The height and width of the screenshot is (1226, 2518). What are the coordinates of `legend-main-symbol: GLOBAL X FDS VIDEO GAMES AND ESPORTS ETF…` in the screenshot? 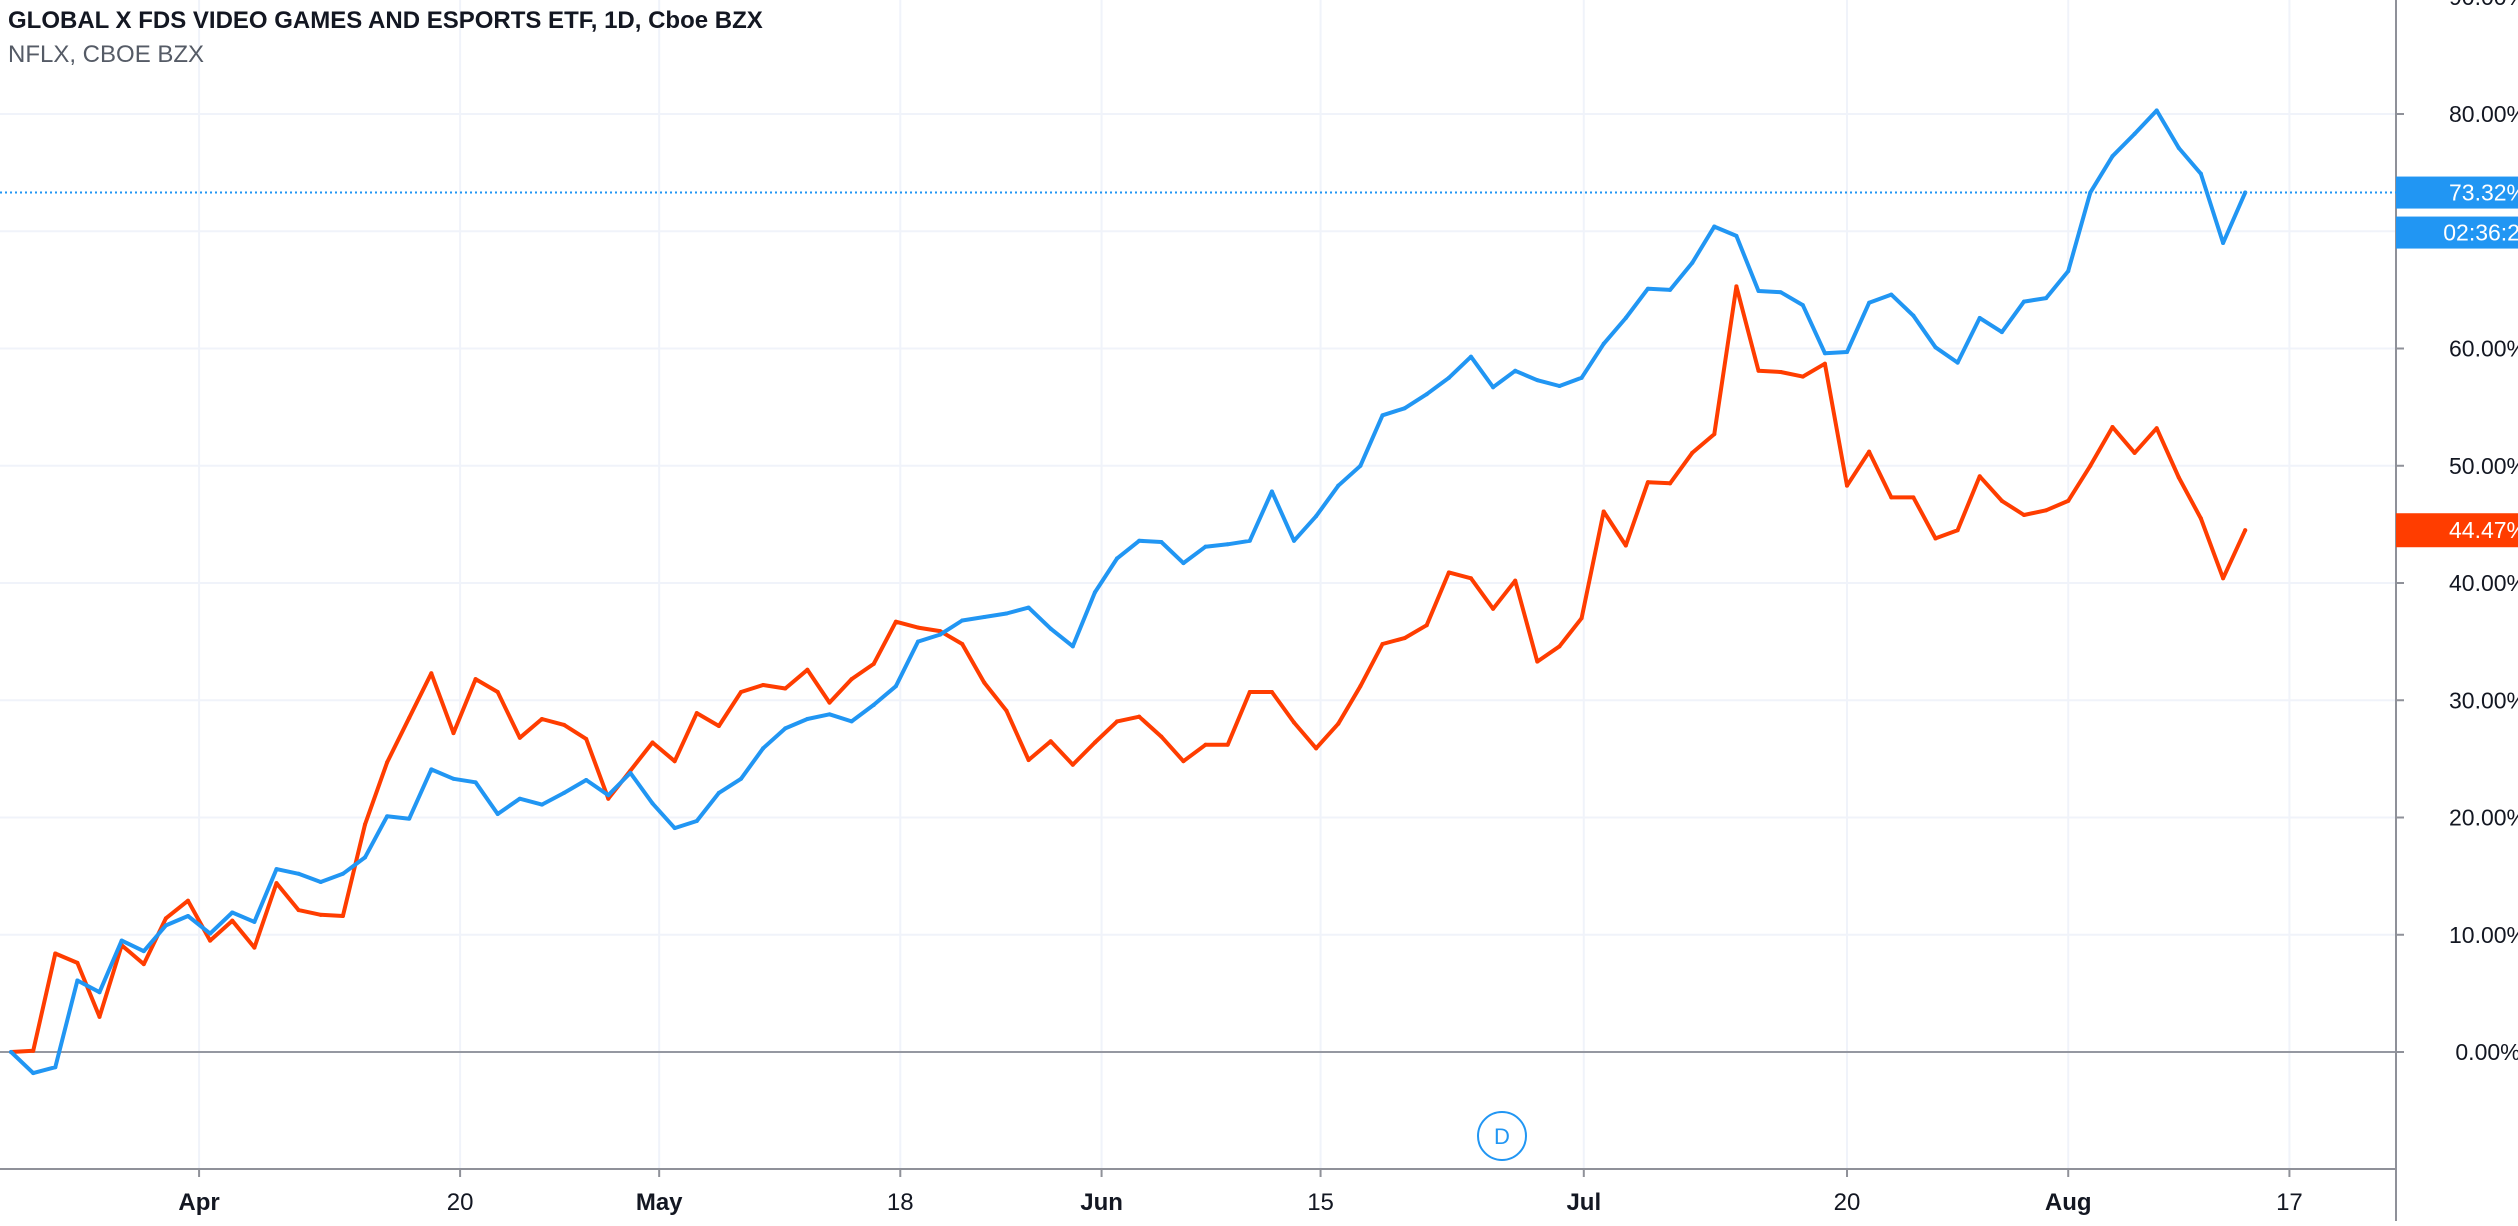 It's located at (385, 20).